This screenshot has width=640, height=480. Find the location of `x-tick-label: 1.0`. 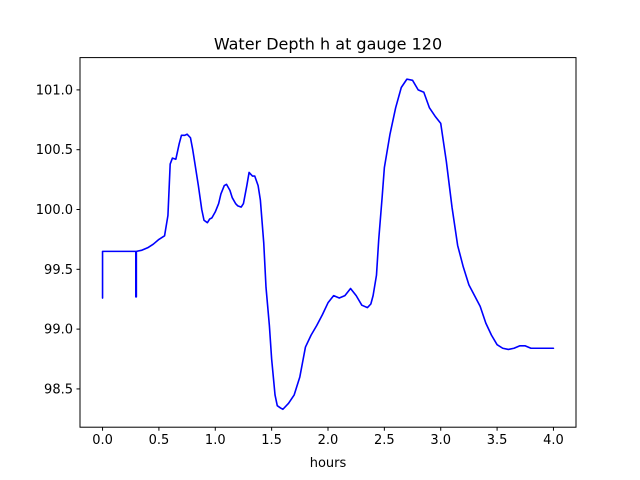

x-tick-label: 1.0 is located at coordinates (215, 440).